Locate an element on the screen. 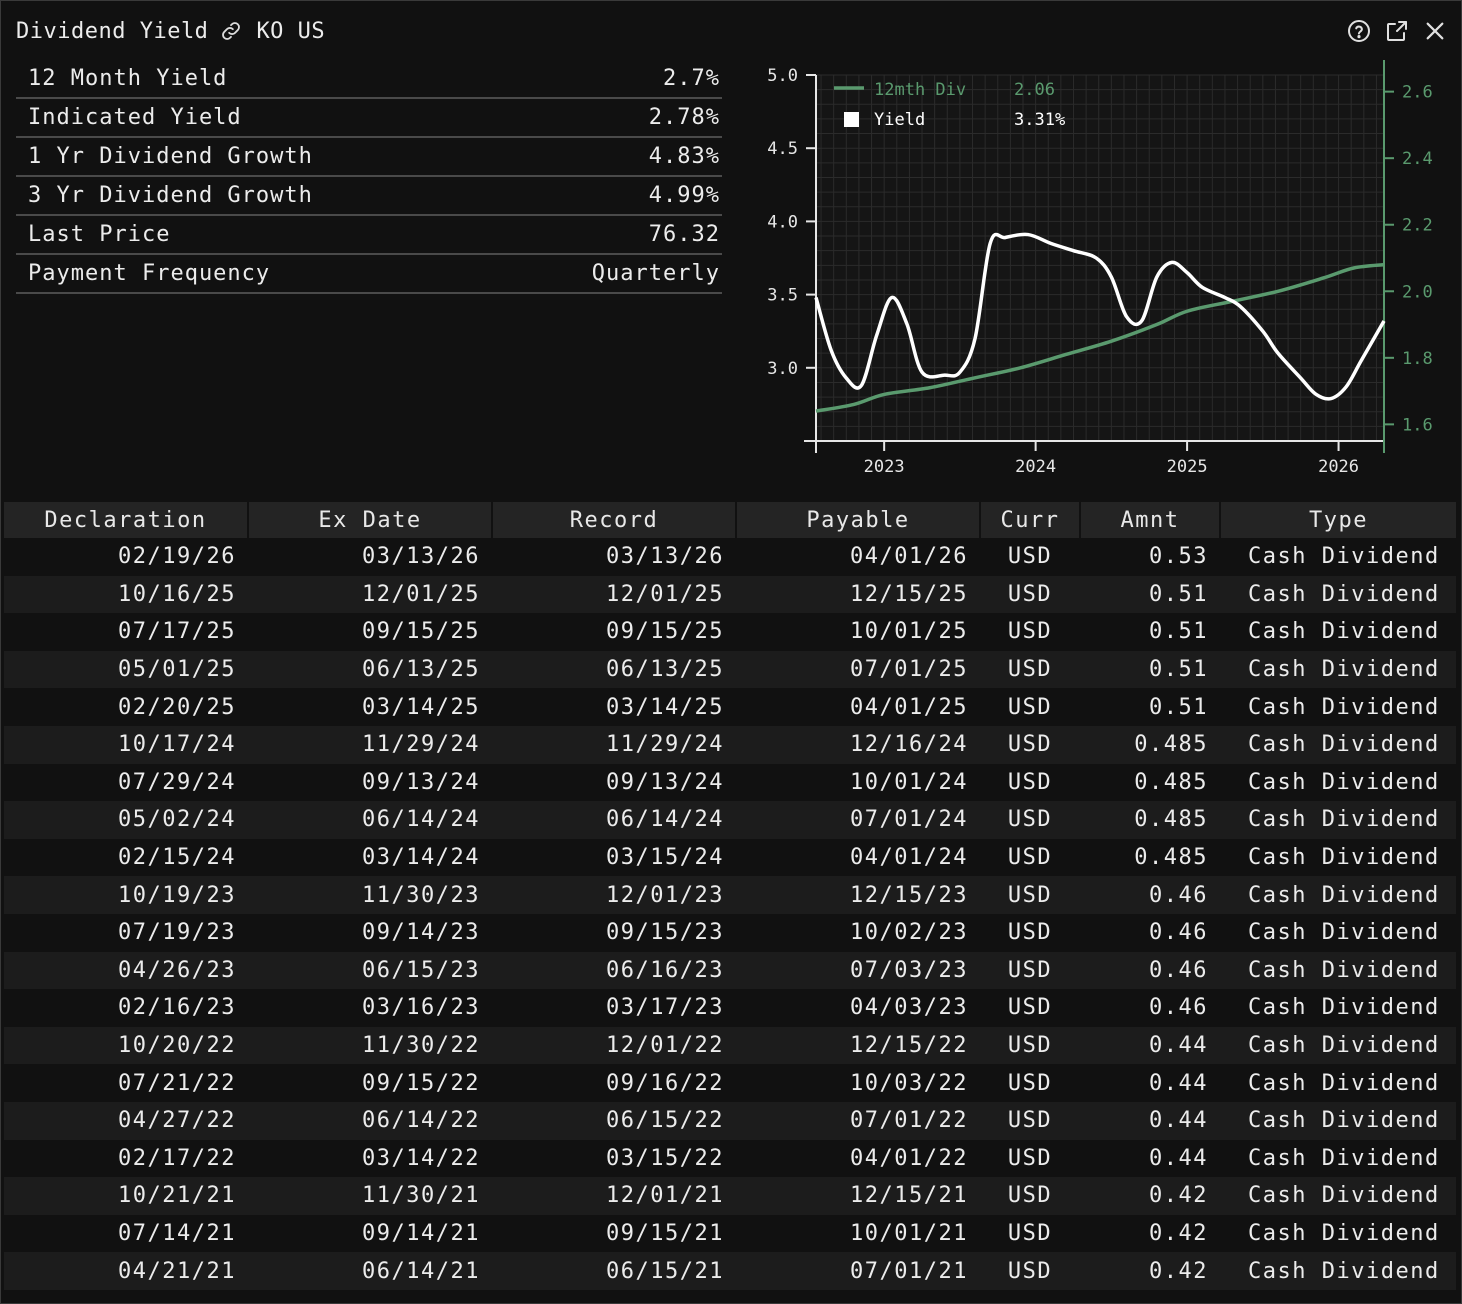 The image size is (1462, 1304). table-cell: 05/02/24 is located at coordinates (126, 820).